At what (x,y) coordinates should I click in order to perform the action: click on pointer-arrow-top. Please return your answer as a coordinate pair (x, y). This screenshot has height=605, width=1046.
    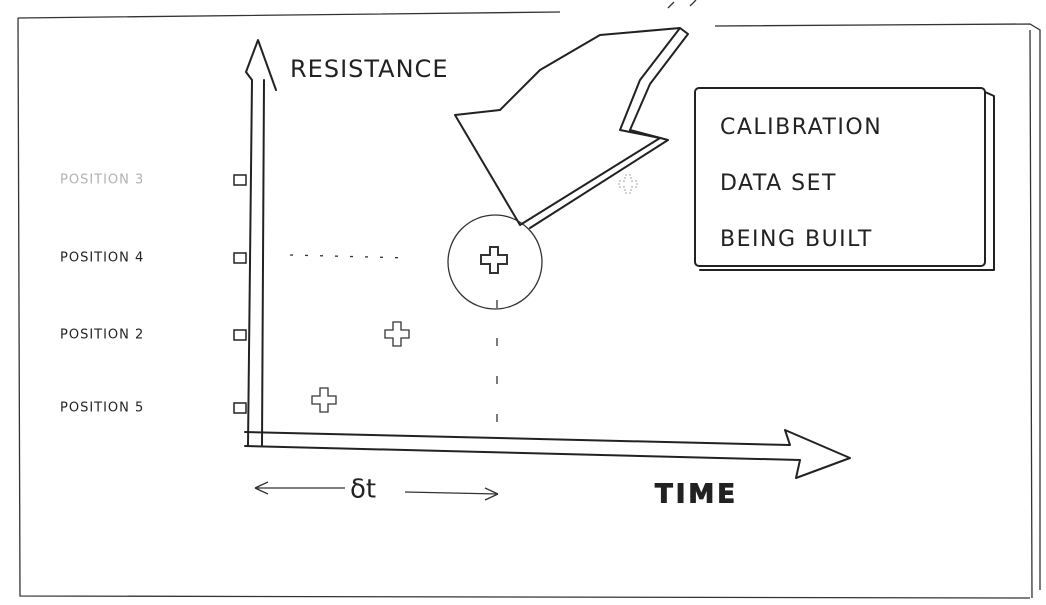
    Looking at the image, I should click on (682, 4).